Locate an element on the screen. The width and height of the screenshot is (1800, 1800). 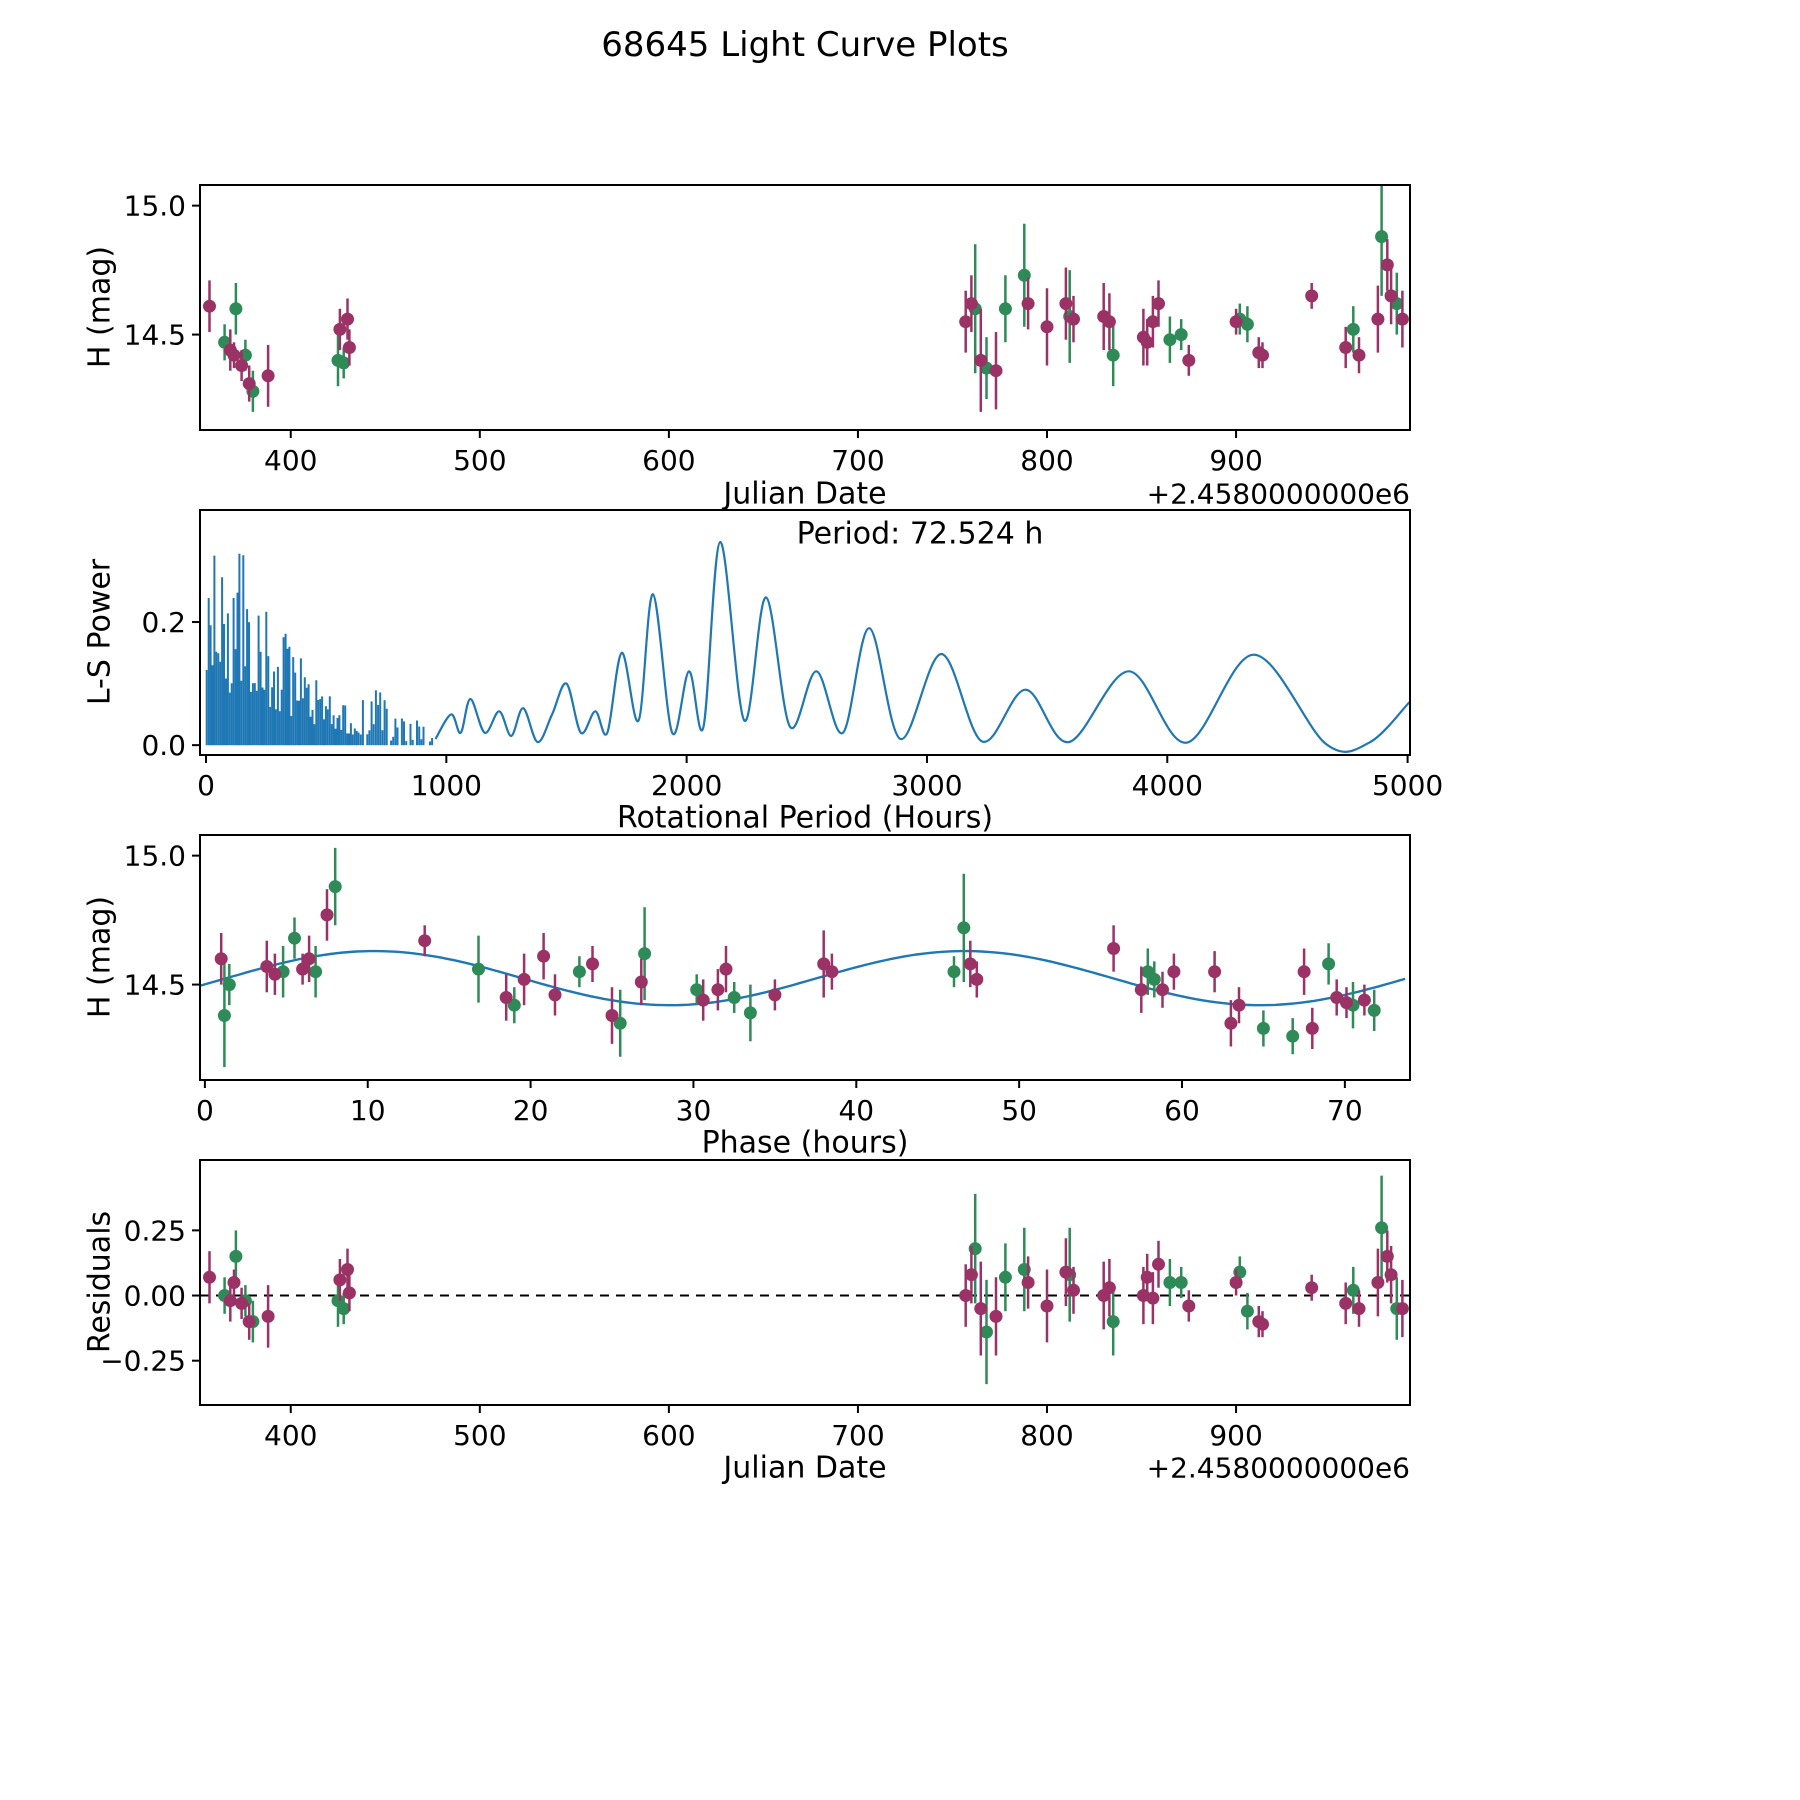
fit-curve is located at coordinates (803, 978).